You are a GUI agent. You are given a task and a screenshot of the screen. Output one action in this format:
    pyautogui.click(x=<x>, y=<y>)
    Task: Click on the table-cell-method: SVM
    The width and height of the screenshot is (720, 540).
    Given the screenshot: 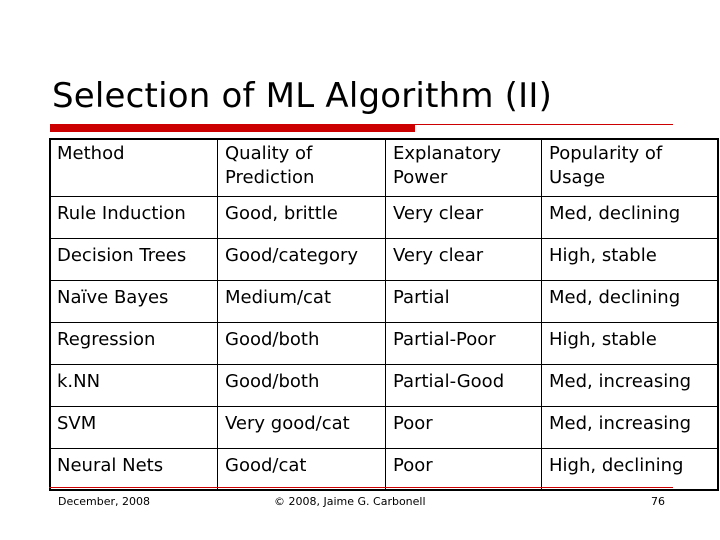 What is the action you would take?
    pyautogui.click(x=77, y=423)
    